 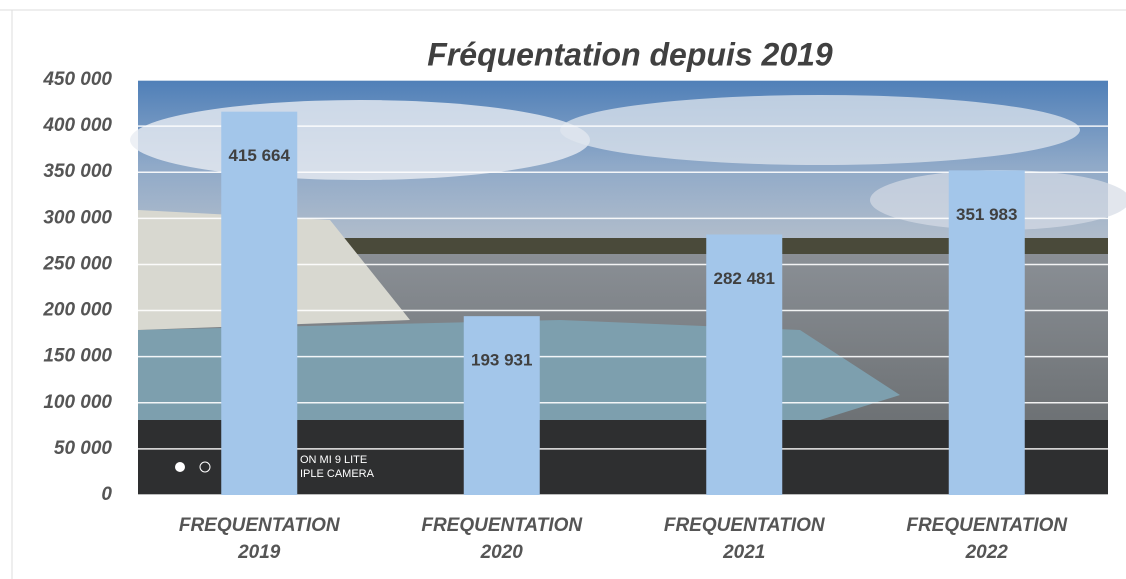 What do you see at coordinates (623, 457) in the screenshot?
I see `dock` at bounding box center [623, 457].